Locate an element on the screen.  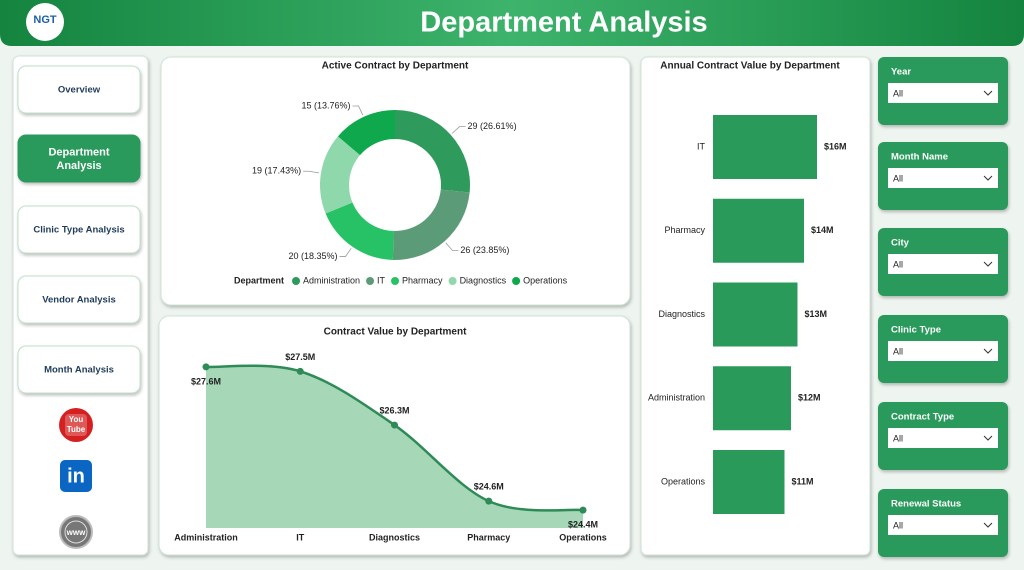
web-icon-ring is located at coordinates (76, 532).